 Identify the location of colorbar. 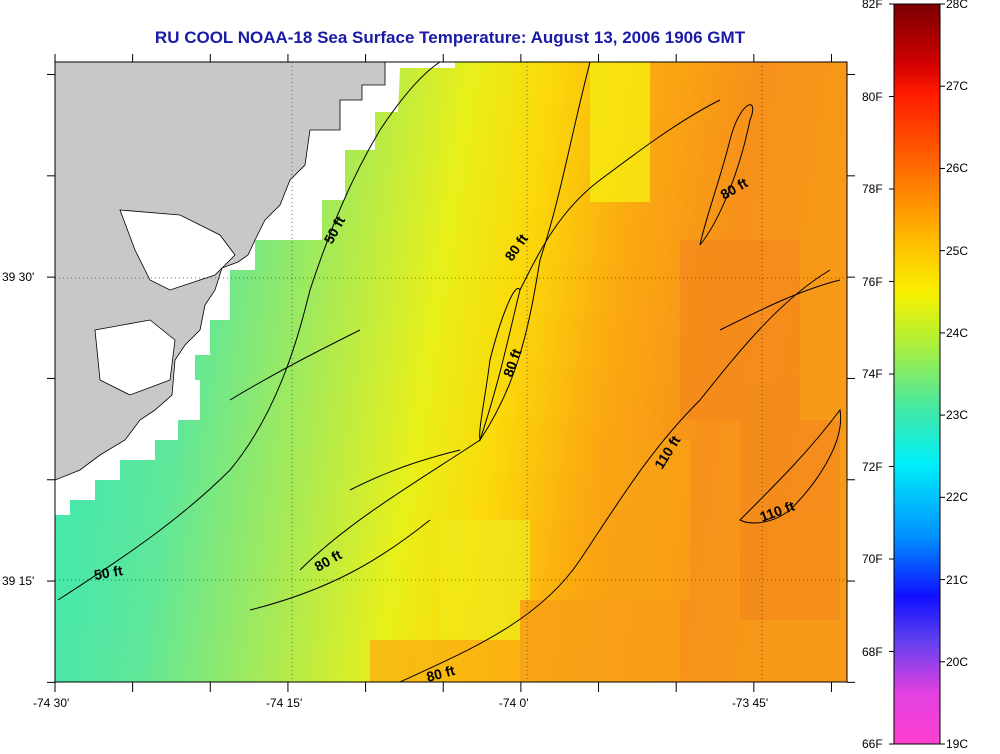
(917, 374).